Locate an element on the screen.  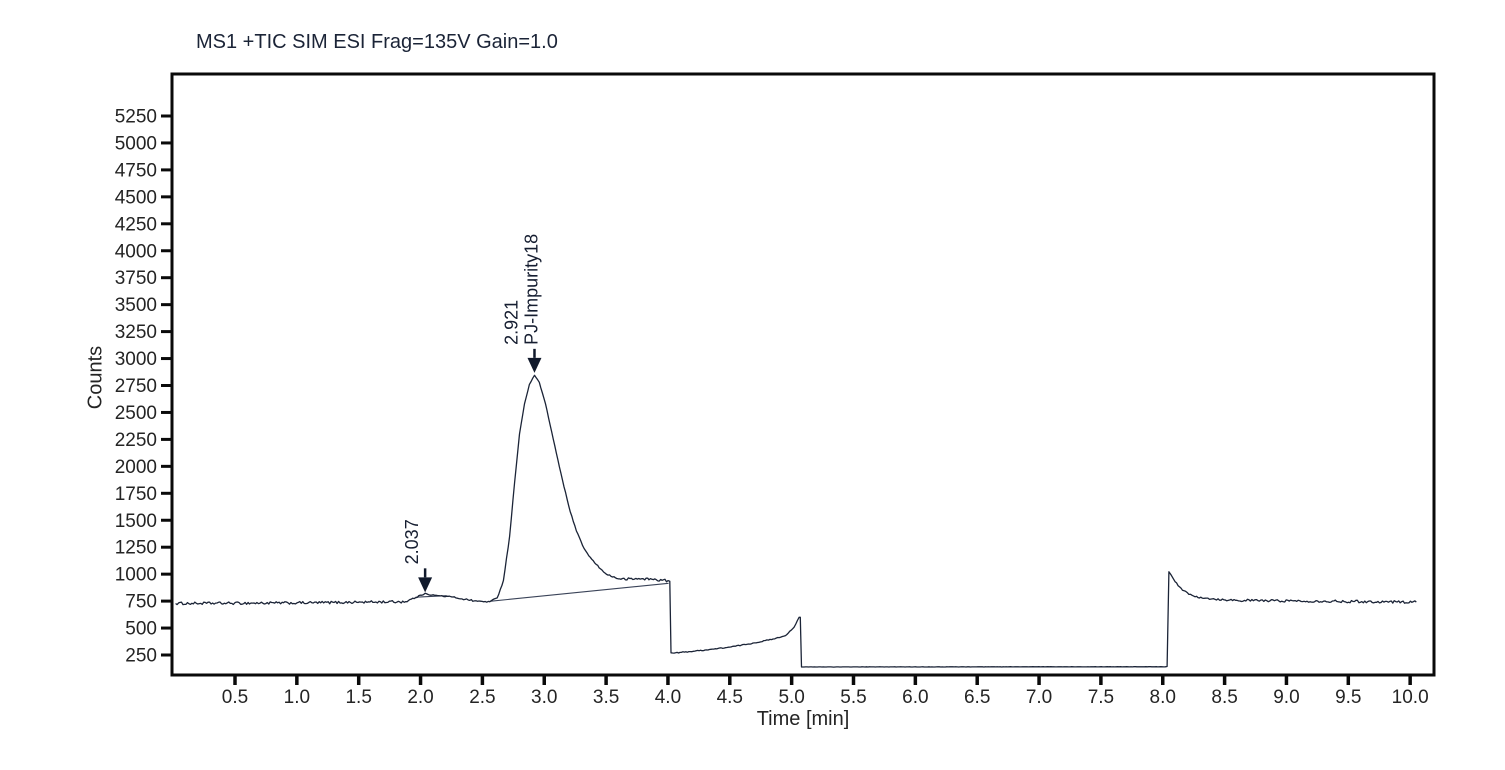
y-tick-label: 2500 is located at coordinates (136, 413).